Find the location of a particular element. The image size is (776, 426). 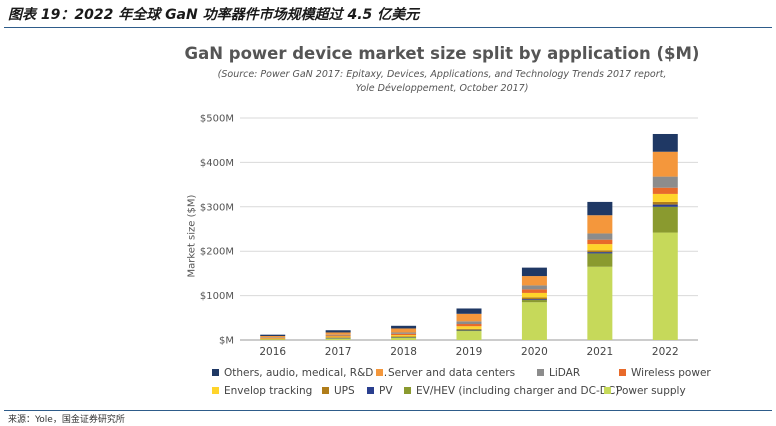

y-tick-label: $M is located at coordinates (226, 341).